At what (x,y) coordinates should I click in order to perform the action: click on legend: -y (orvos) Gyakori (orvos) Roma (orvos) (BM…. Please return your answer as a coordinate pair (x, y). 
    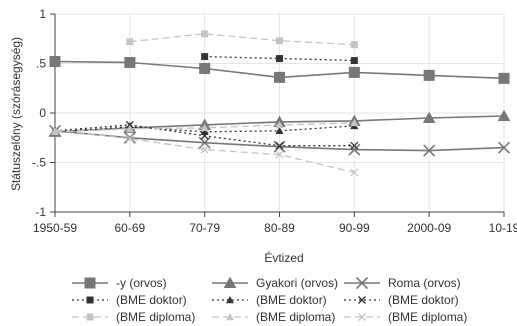
    Looking at the image, I should click on (269, 300).